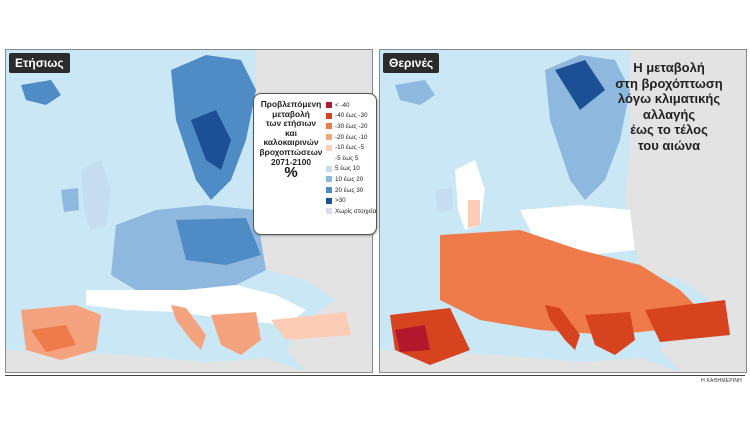 This screenshot has width=750, height=430. I want to click on legend-item: < -40, so click(351, 105).